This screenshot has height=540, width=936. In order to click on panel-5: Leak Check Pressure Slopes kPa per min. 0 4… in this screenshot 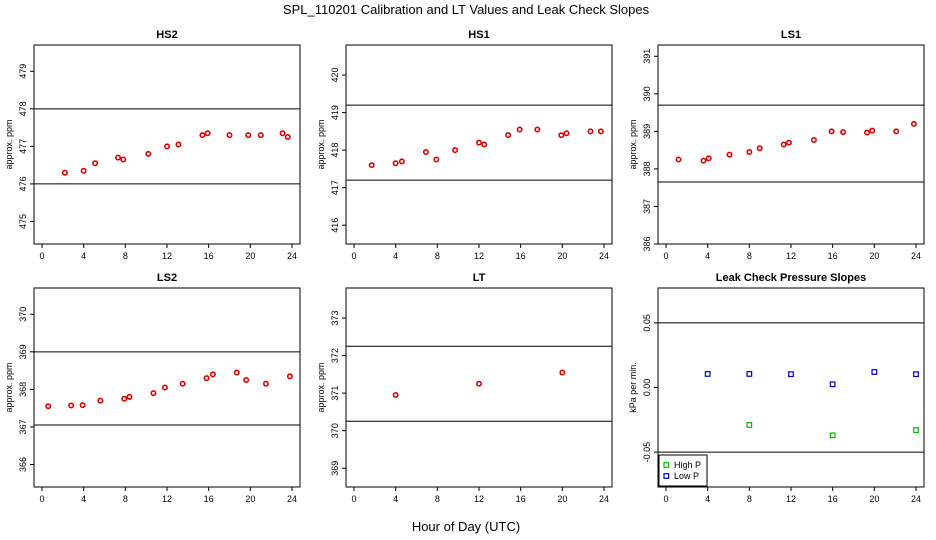, I will do `click(776, 388)`.